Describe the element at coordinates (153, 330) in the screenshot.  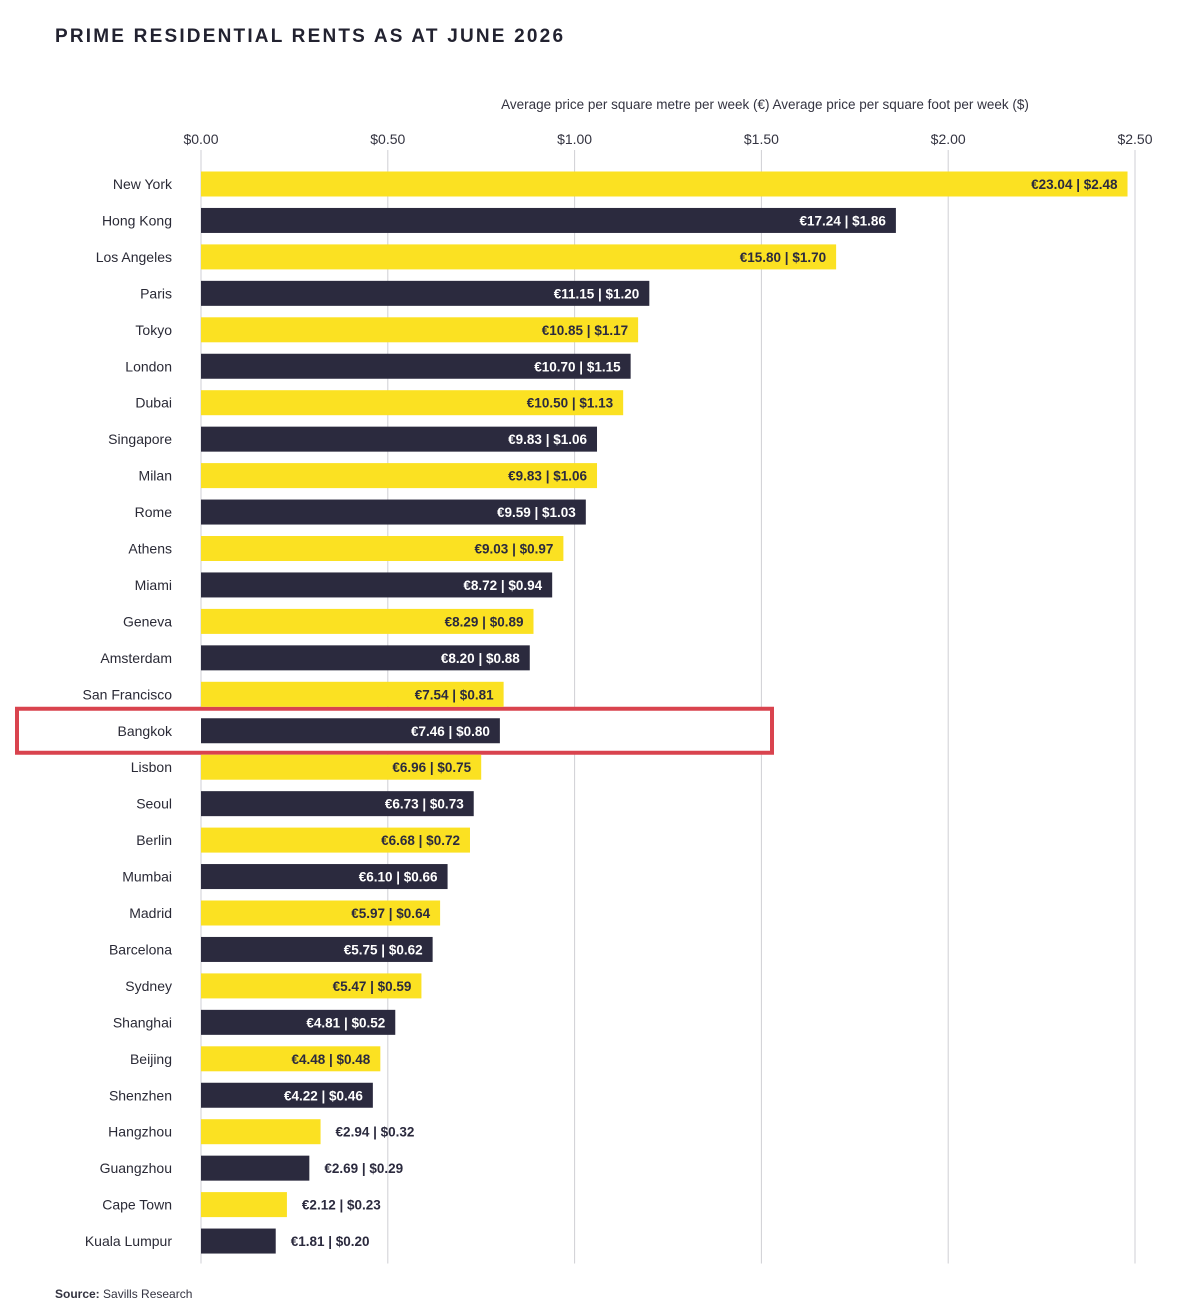
I see `category-label: Tokyo` at that location.